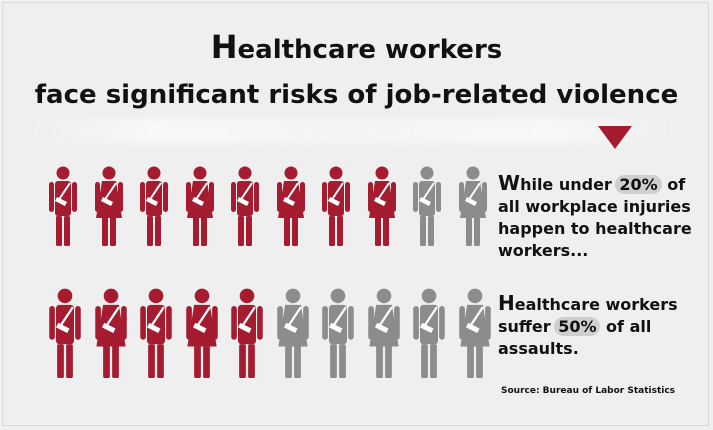  Describe the element at coordinates (350, 131) in the screenshot. I see `decorative-blur` at that location.